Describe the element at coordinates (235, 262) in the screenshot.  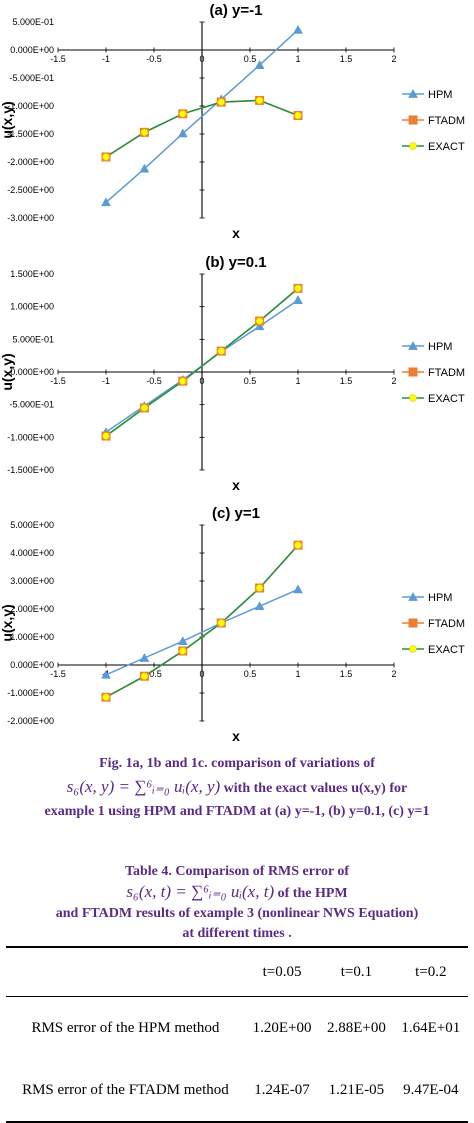
I see `chart-title: (b) y=0.1` at that location.